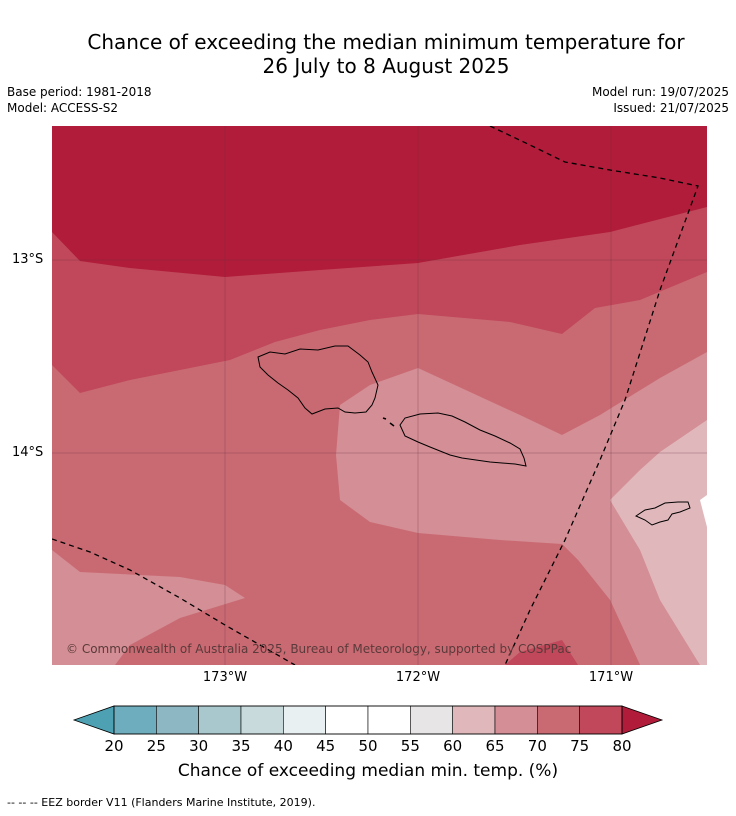 This screenshot has width=736, height=816. I want to click on lat-label-13s: 13°S, so click(28, 259).